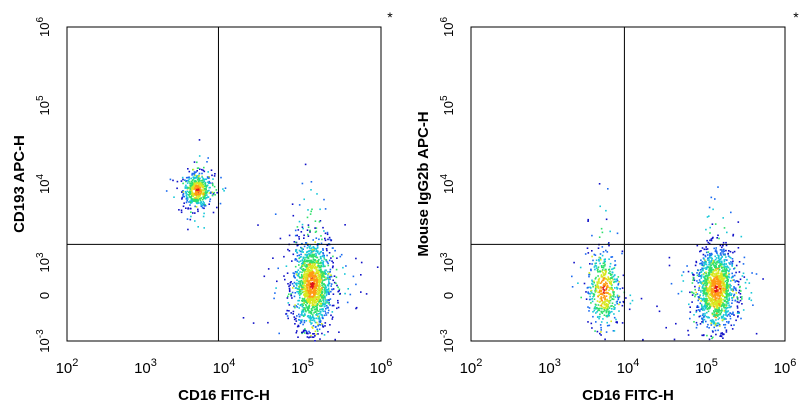 The height and width of the screenshot is (408, 806). Describe the element at coordinates (447, 341) in the screenshot. I see `y-tick-label: 10-3` at that location.